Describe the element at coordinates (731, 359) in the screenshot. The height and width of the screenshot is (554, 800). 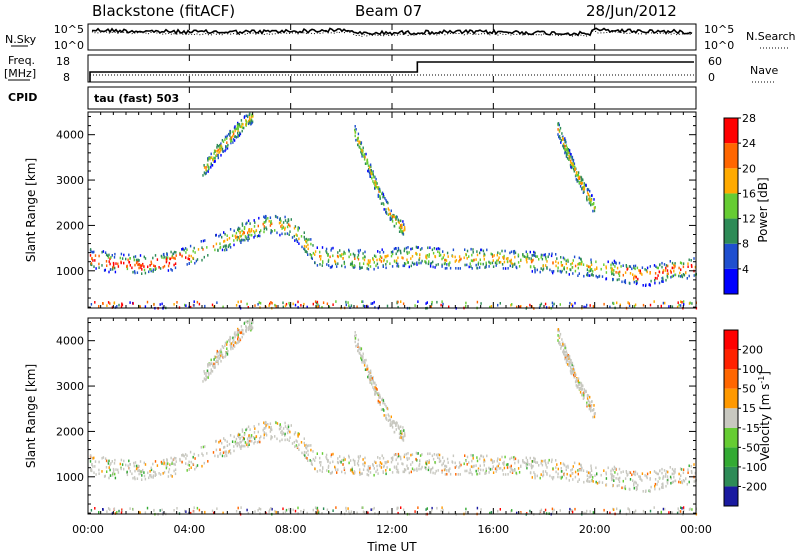
I see `velocity-colorbar-swatch` at that location.